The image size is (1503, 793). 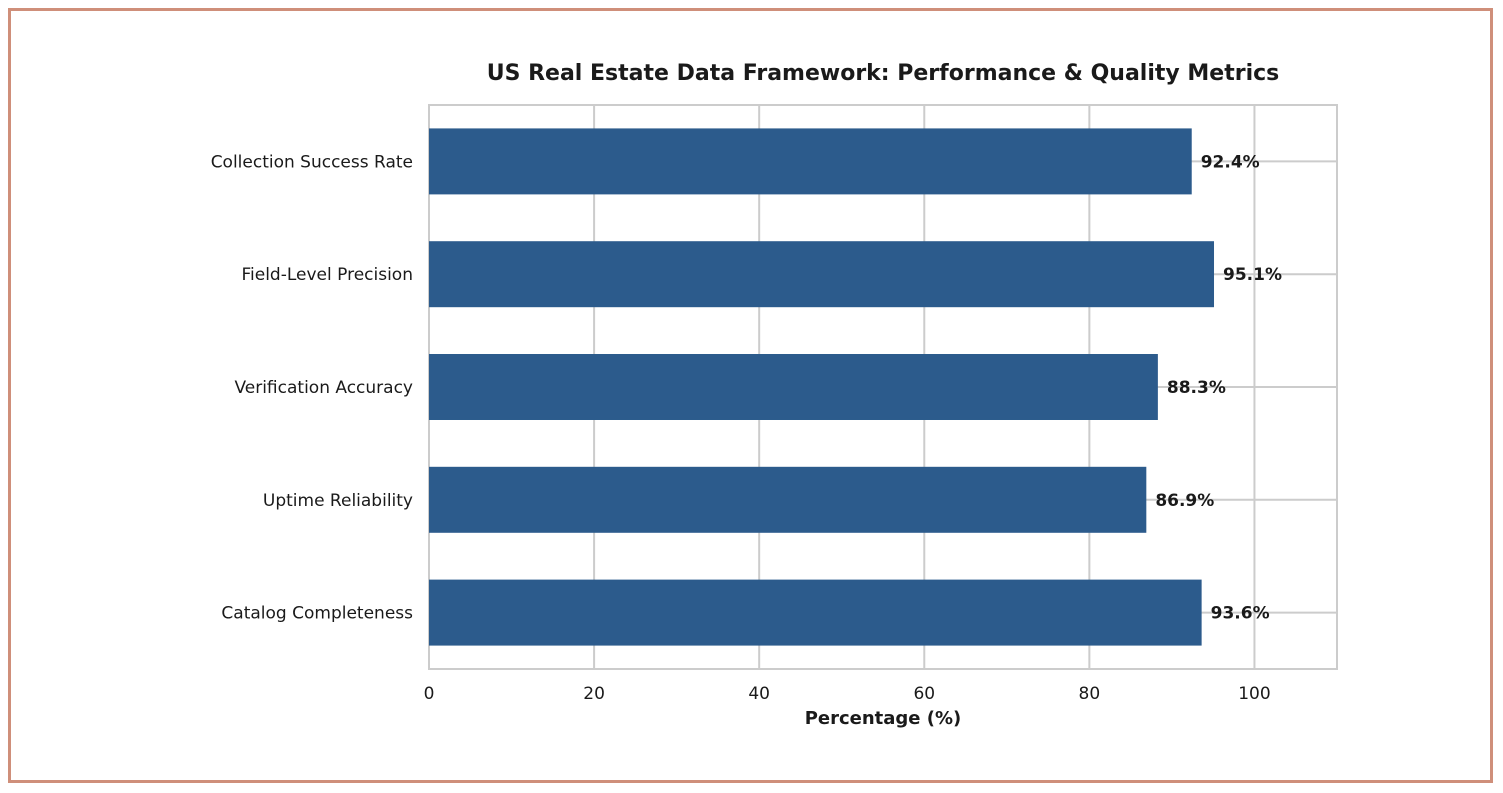 I want to click on data-label: 92.4%, so click(x=1230, y=162).